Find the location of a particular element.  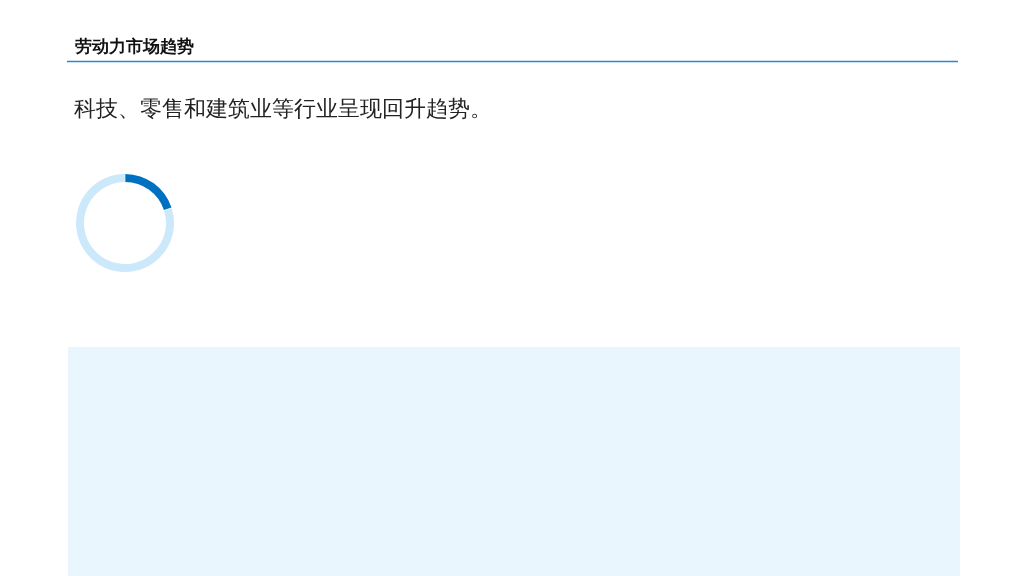

text: 科技、零售和建筑业等行业呈现回升趋势。 is located at coordinates (283, 108).